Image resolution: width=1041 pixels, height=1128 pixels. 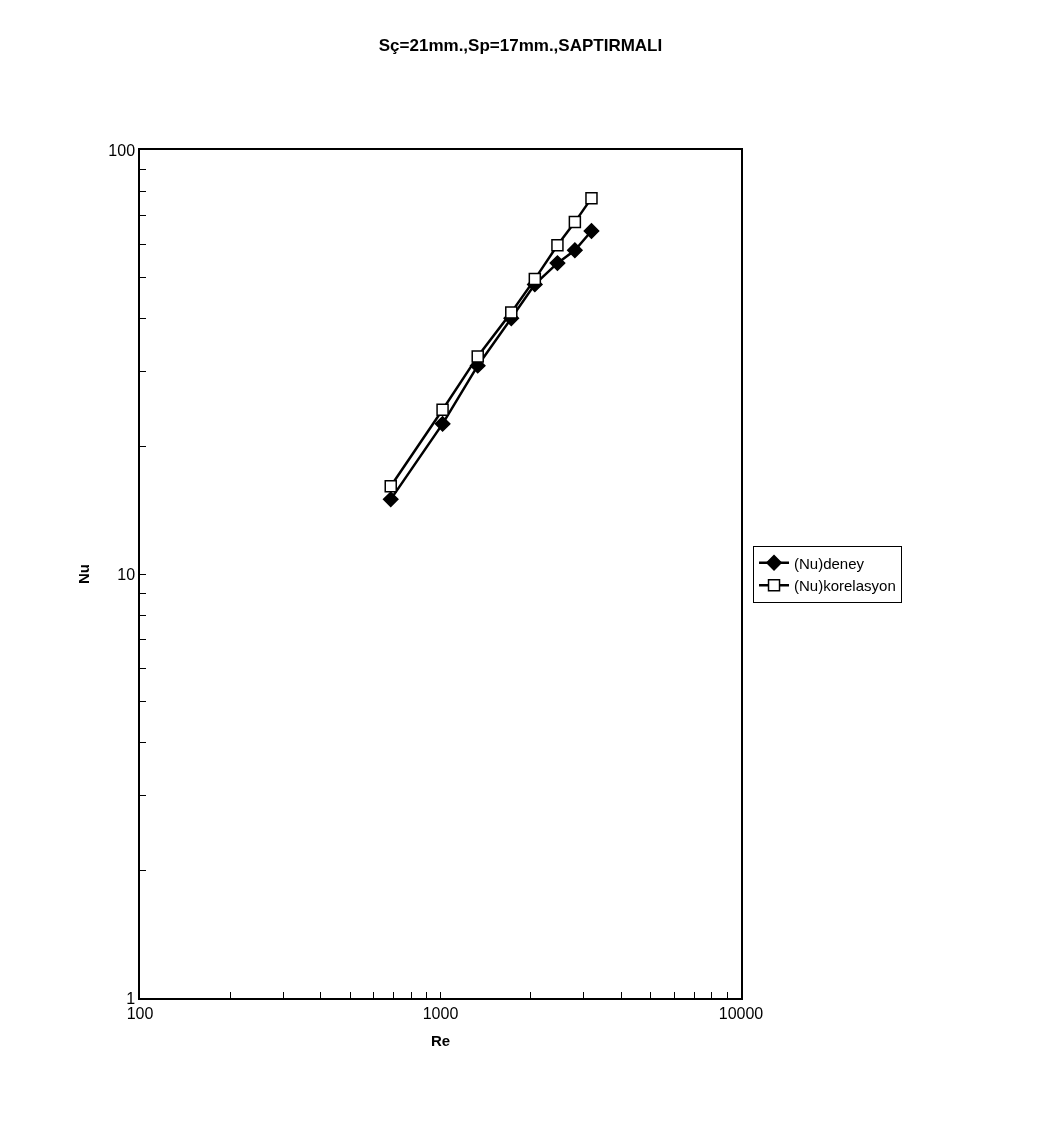 I want to click on legend-label: (Nu)deney, so click(x=829, y=563).